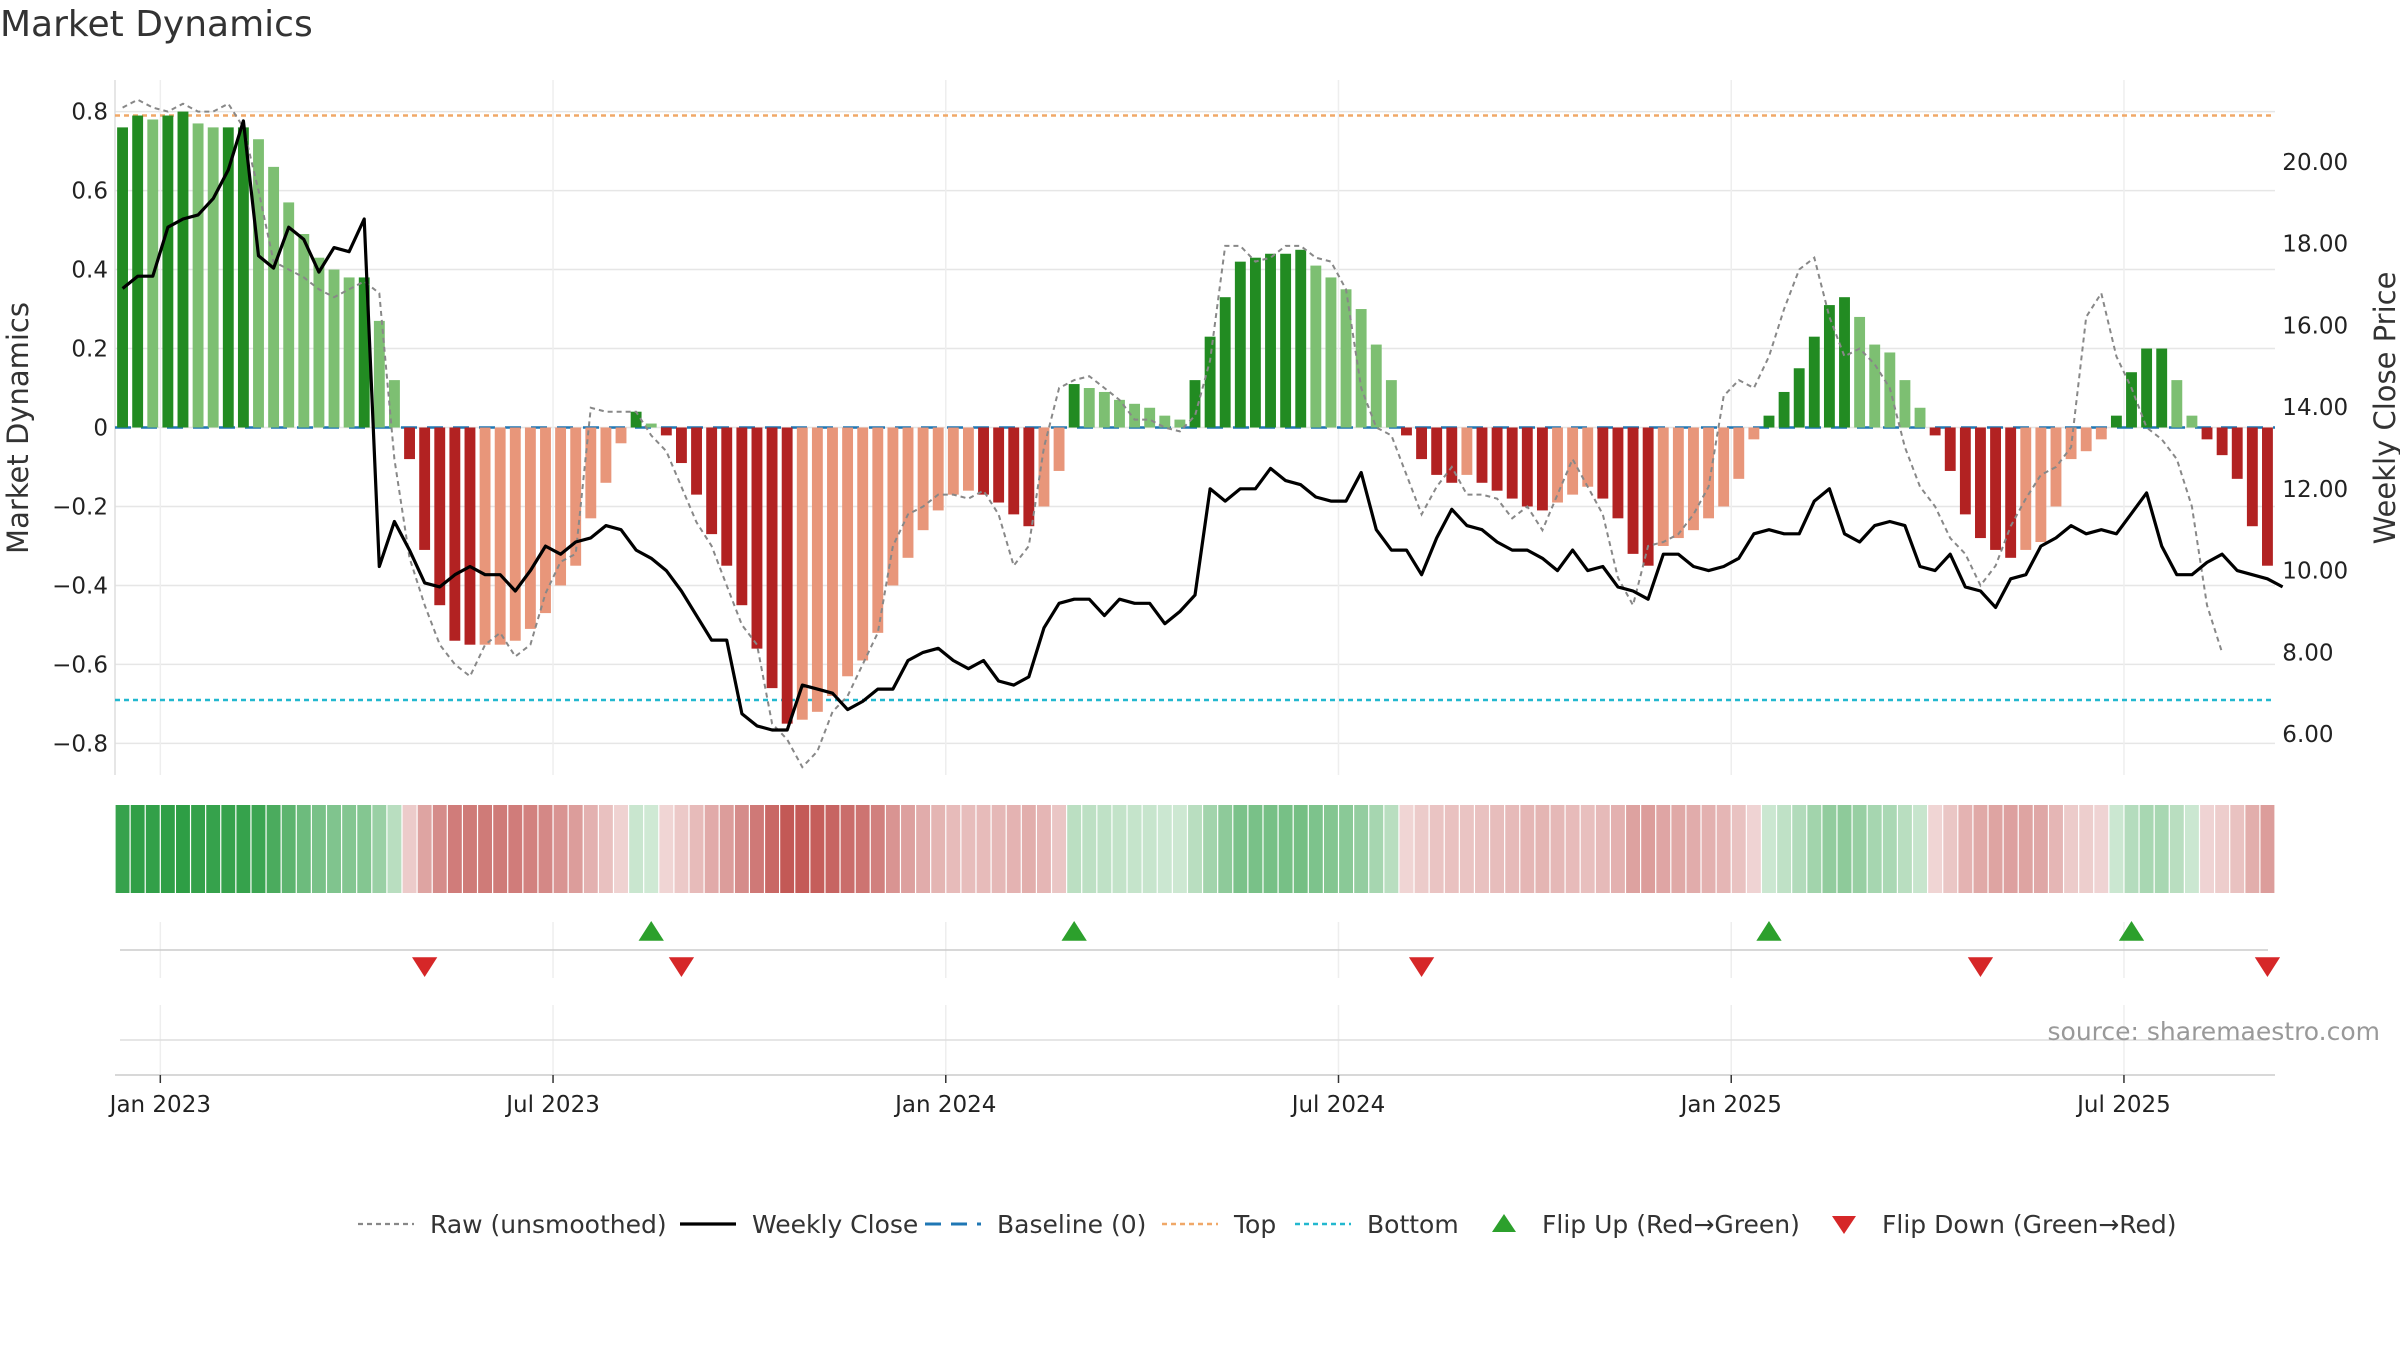 The image size is (2400, 1350). What do you see at coordinates (2029, 1224) in the screenshot?
I see `legend-label: Flip Down (Green→Red)` at bounding box center [2029, 1224].